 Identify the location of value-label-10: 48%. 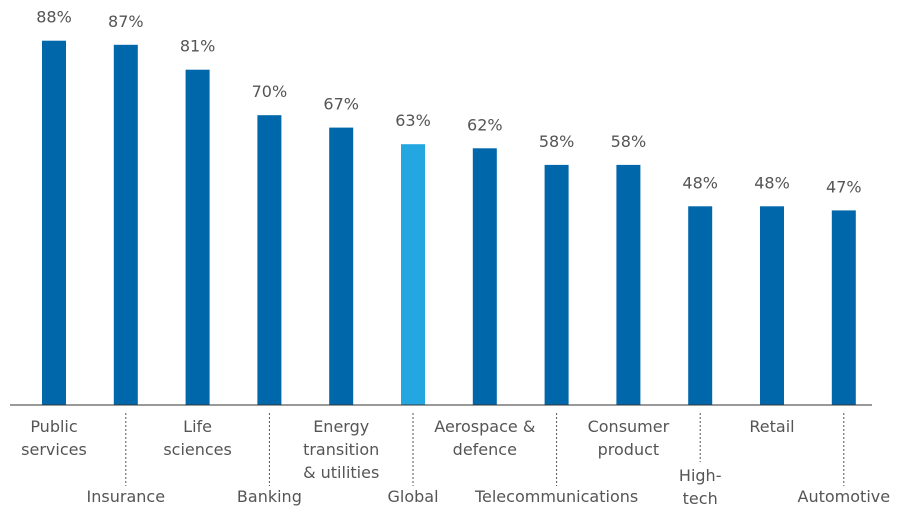
(700, 182).